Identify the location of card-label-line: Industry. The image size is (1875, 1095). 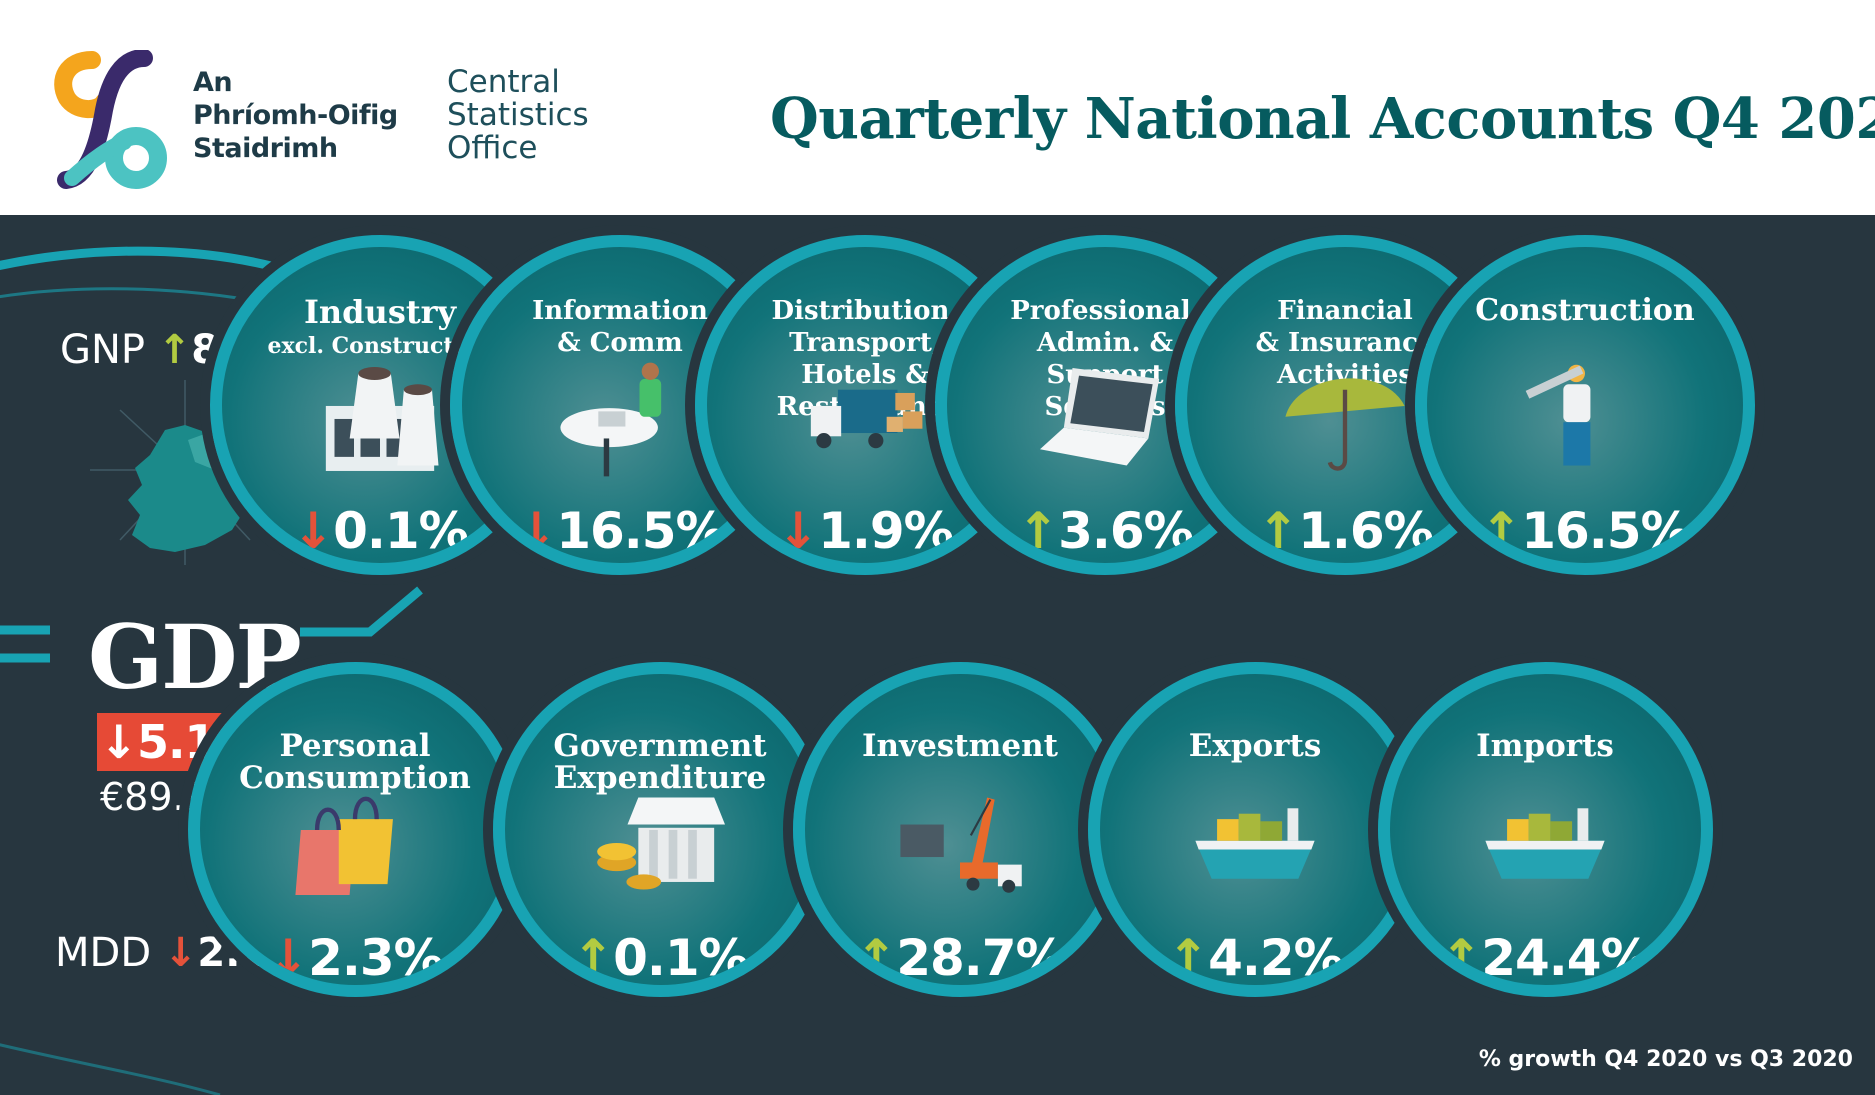
(380, 312).